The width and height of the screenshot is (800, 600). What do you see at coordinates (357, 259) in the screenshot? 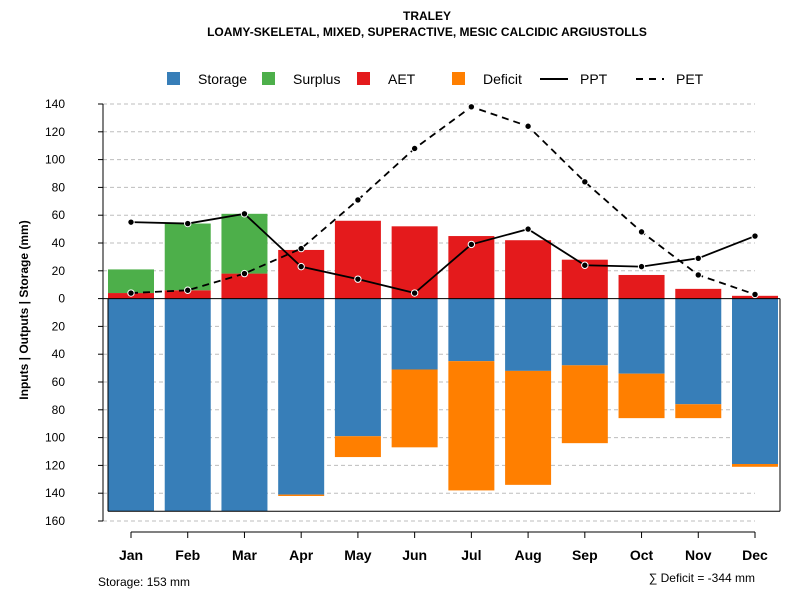
I see `bar-aet-may` at bounding box center [357, 259].